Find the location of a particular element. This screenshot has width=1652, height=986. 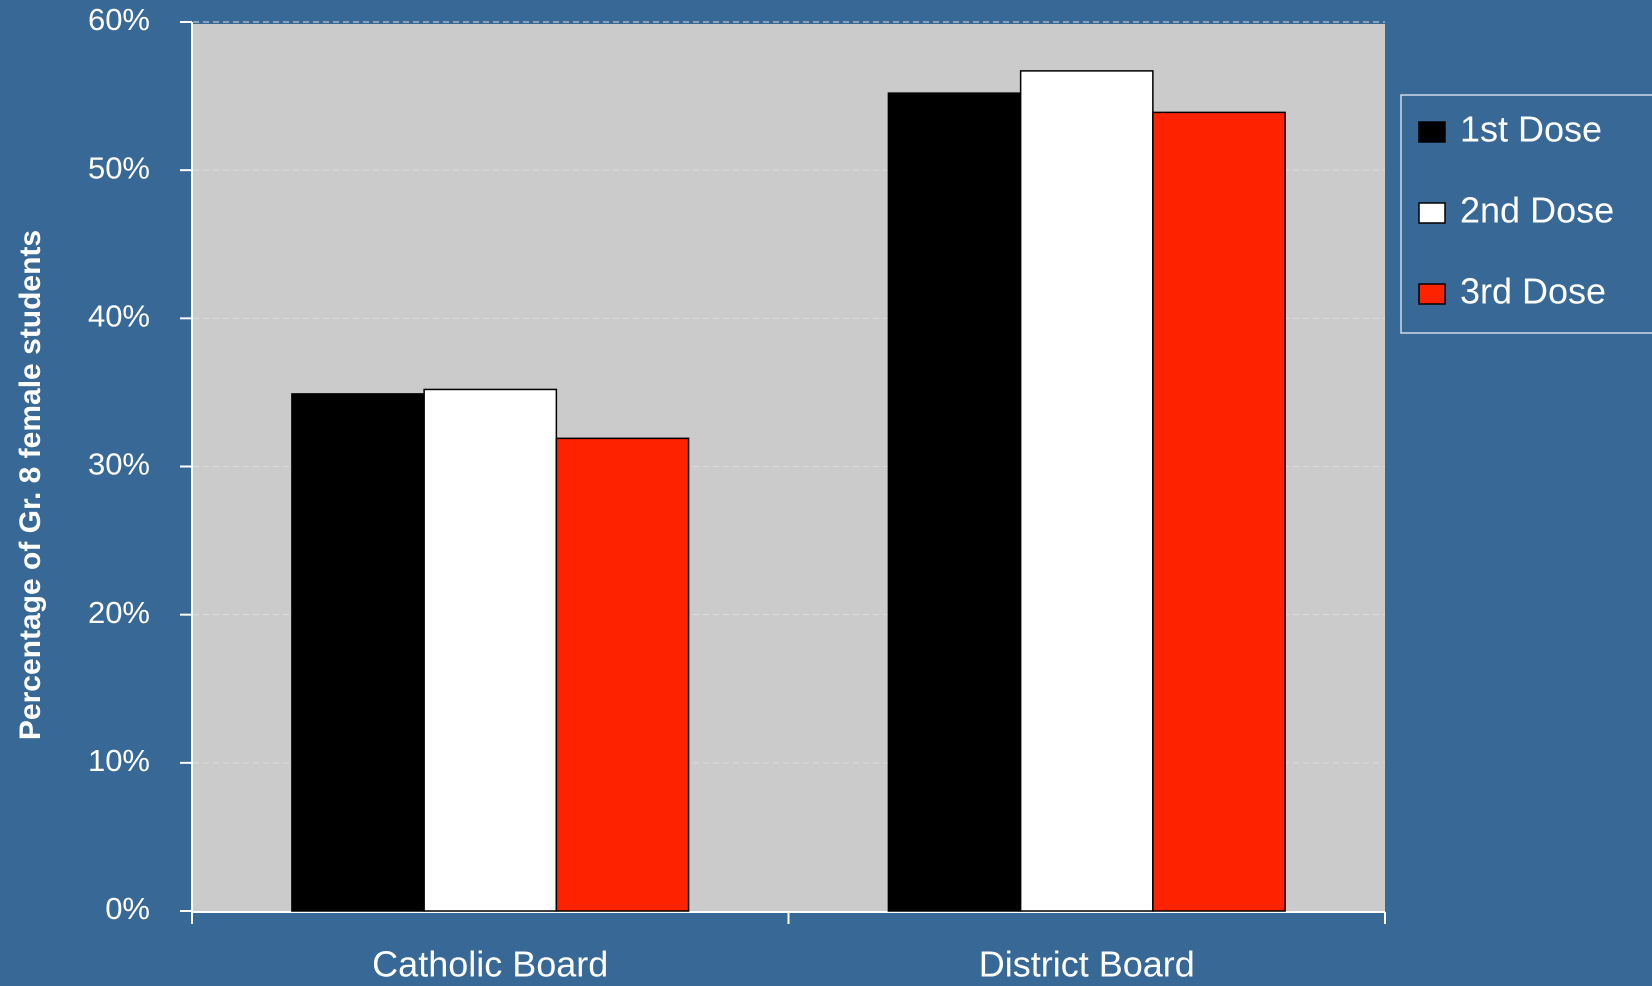

x-tick-label: Catholic Board is located at coordinates (490, 964).